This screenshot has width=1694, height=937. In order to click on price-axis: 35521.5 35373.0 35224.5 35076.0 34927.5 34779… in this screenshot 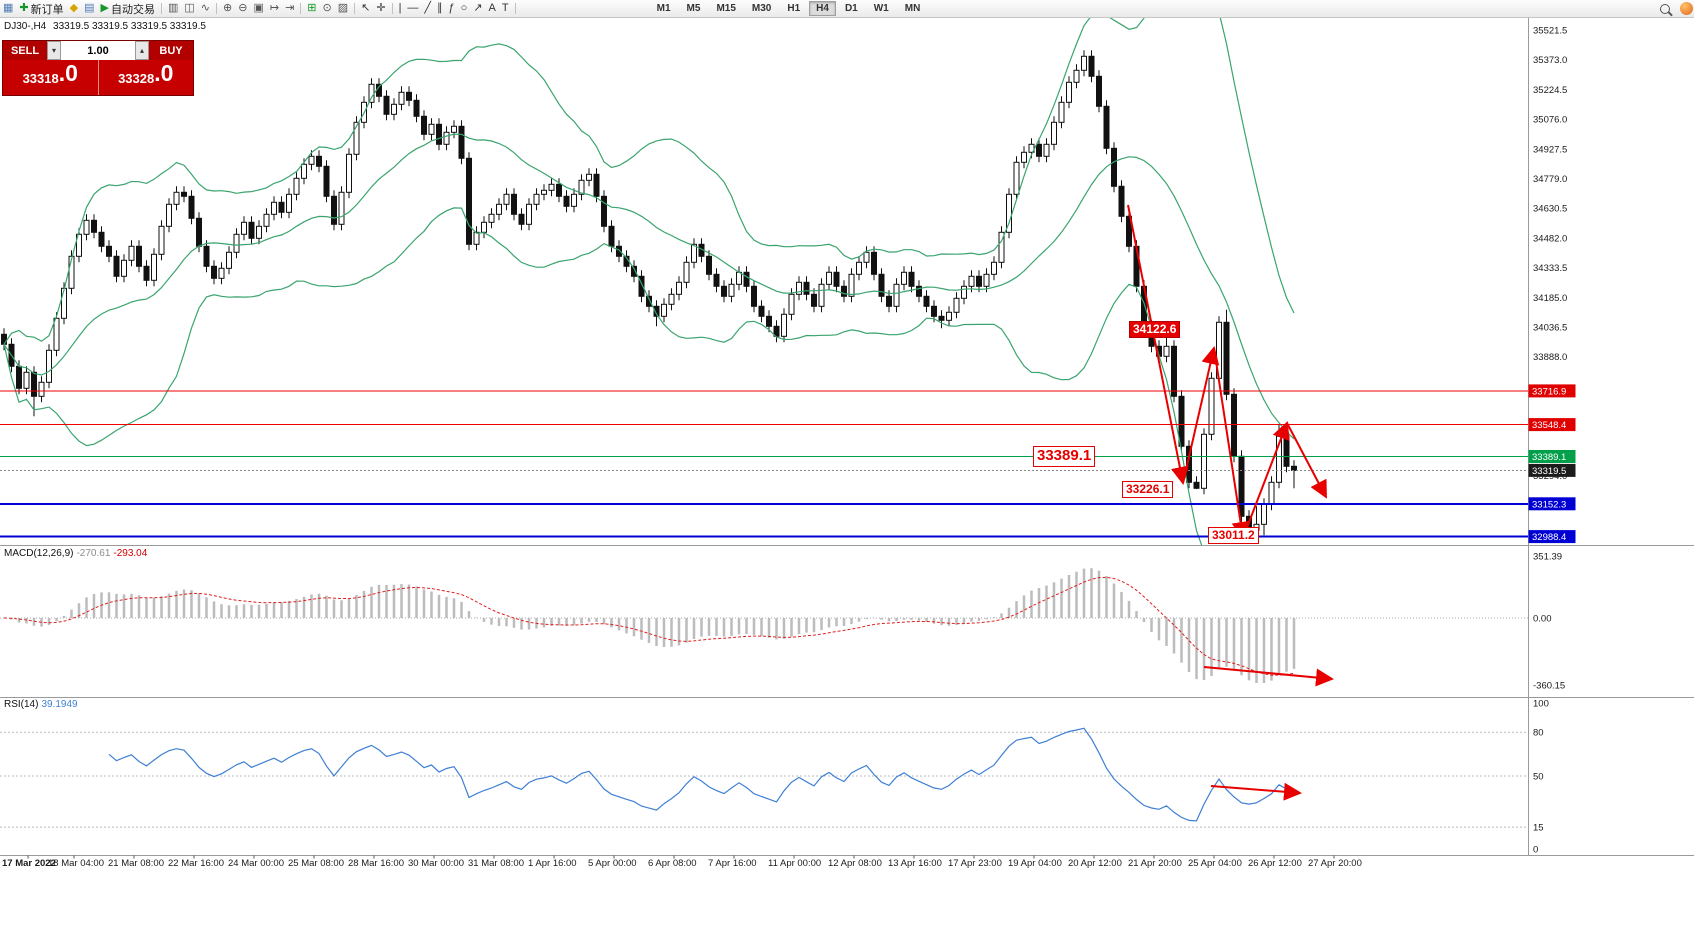, I will do `click(1552, 441)`.